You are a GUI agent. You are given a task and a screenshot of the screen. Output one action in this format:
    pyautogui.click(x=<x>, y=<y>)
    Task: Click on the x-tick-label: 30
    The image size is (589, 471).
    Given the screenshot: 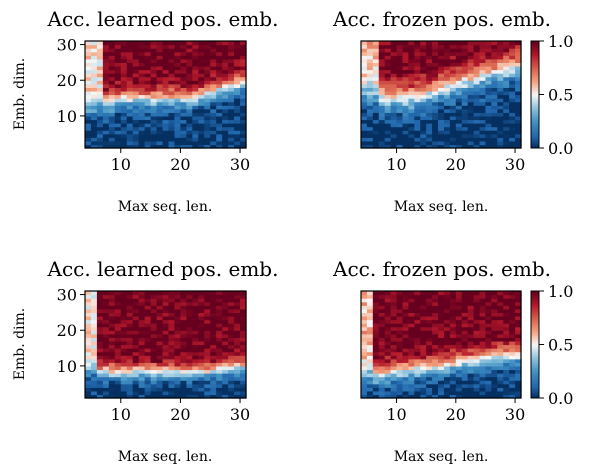 What is the action you would take?
    pyautogui.click(x=515, y=164)
    